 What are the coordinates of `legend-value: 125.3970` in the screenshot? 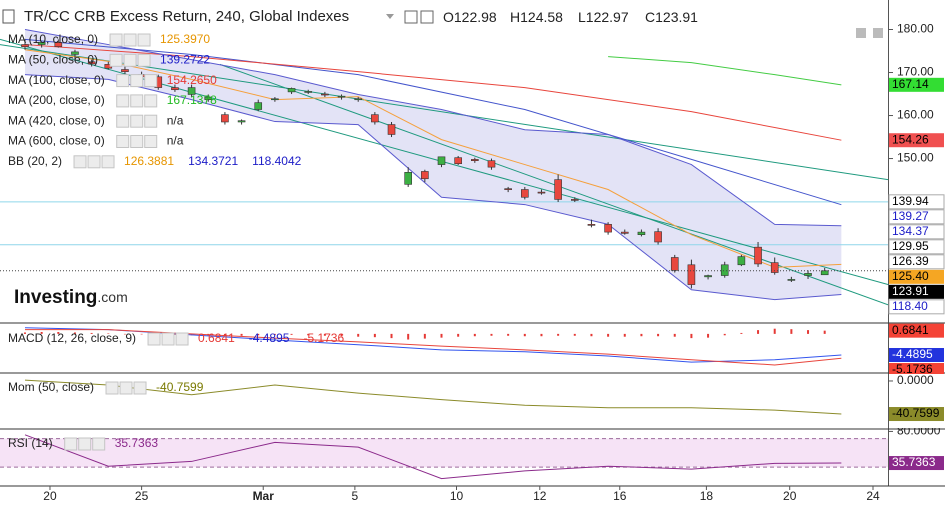 It's located at (185, 39).